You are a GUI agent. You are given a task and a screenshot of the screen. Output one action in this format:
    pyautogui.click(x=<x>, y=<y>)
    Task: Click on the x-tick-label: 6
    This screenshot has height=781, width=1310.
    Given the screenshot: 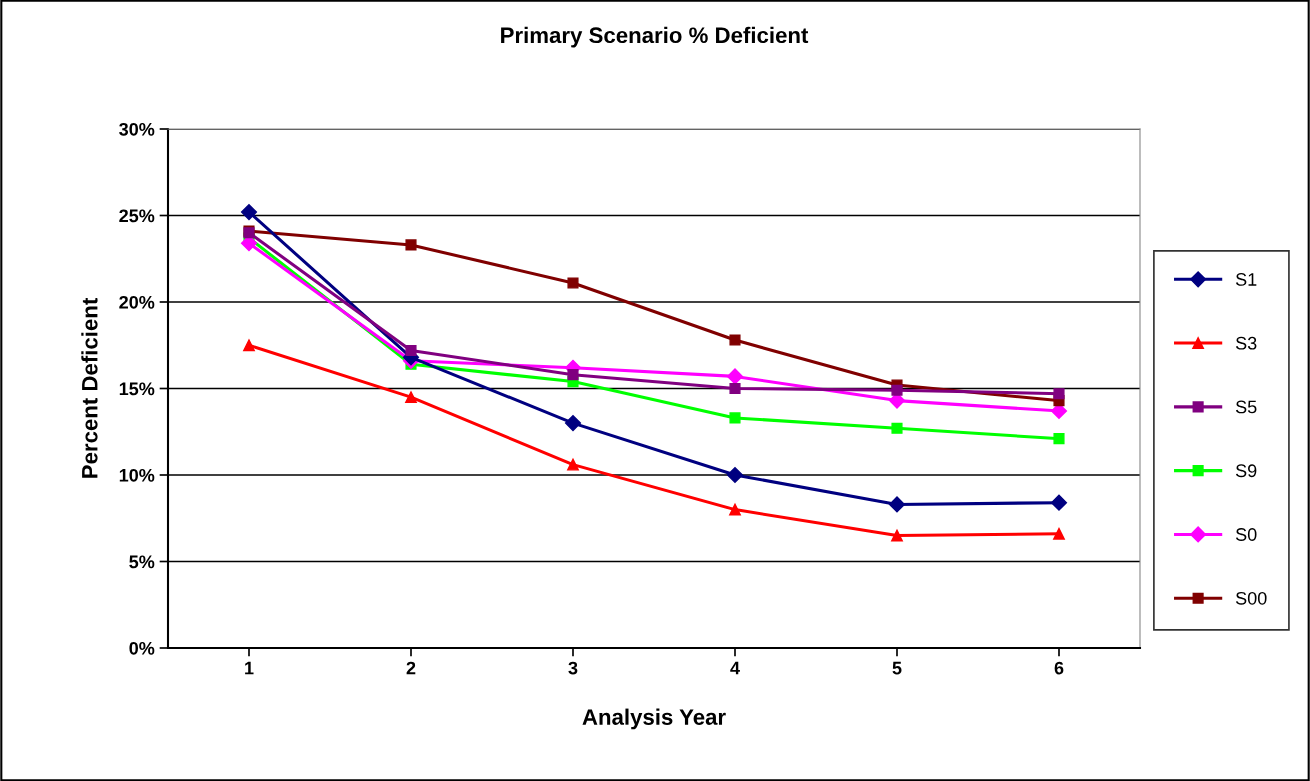 What is the action you would take?
    pyautogui.click(x=1059, y=668)
    